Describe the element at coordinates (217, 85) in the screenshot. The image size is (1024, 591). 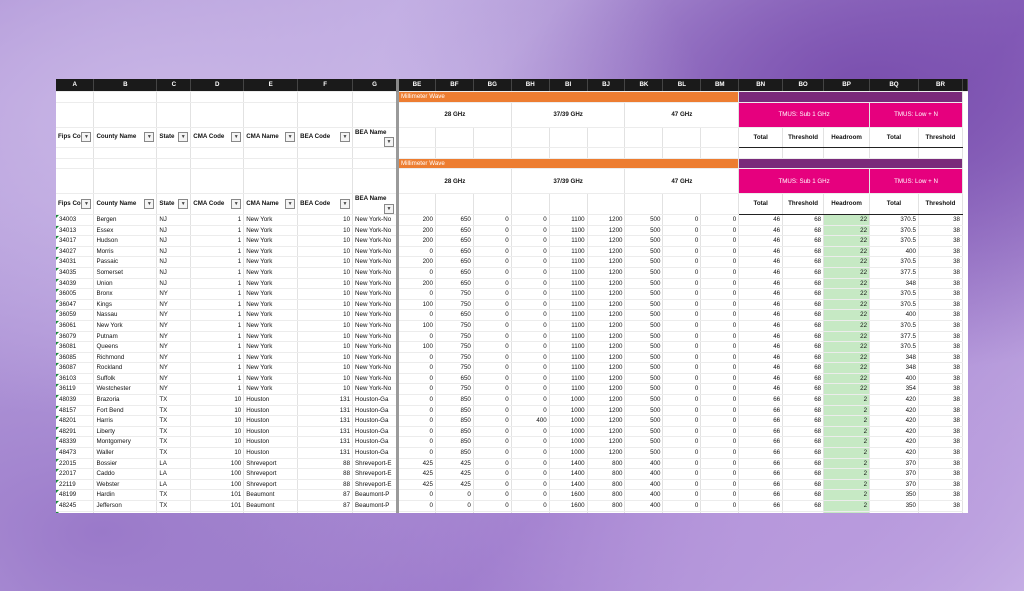
I see `column-header-d: D` at that location.